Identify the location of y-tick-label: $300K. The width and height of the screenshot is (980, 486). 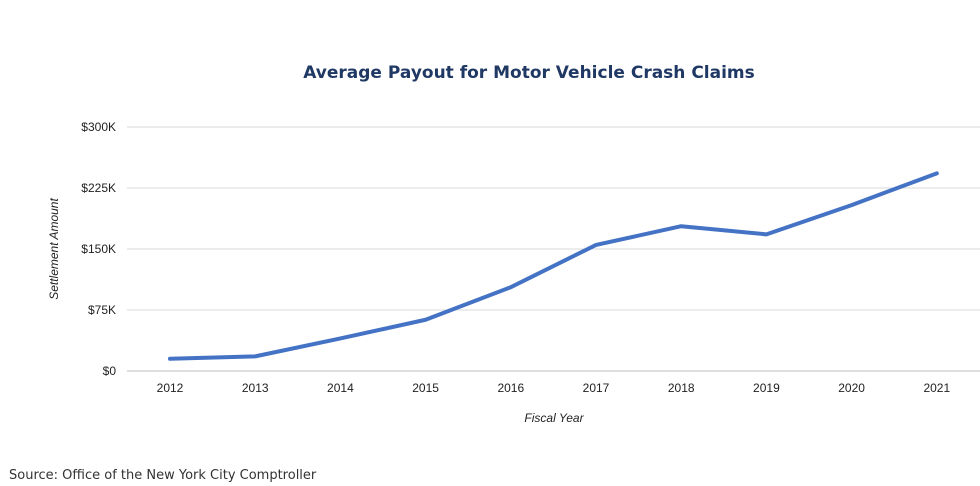
(98, 127).